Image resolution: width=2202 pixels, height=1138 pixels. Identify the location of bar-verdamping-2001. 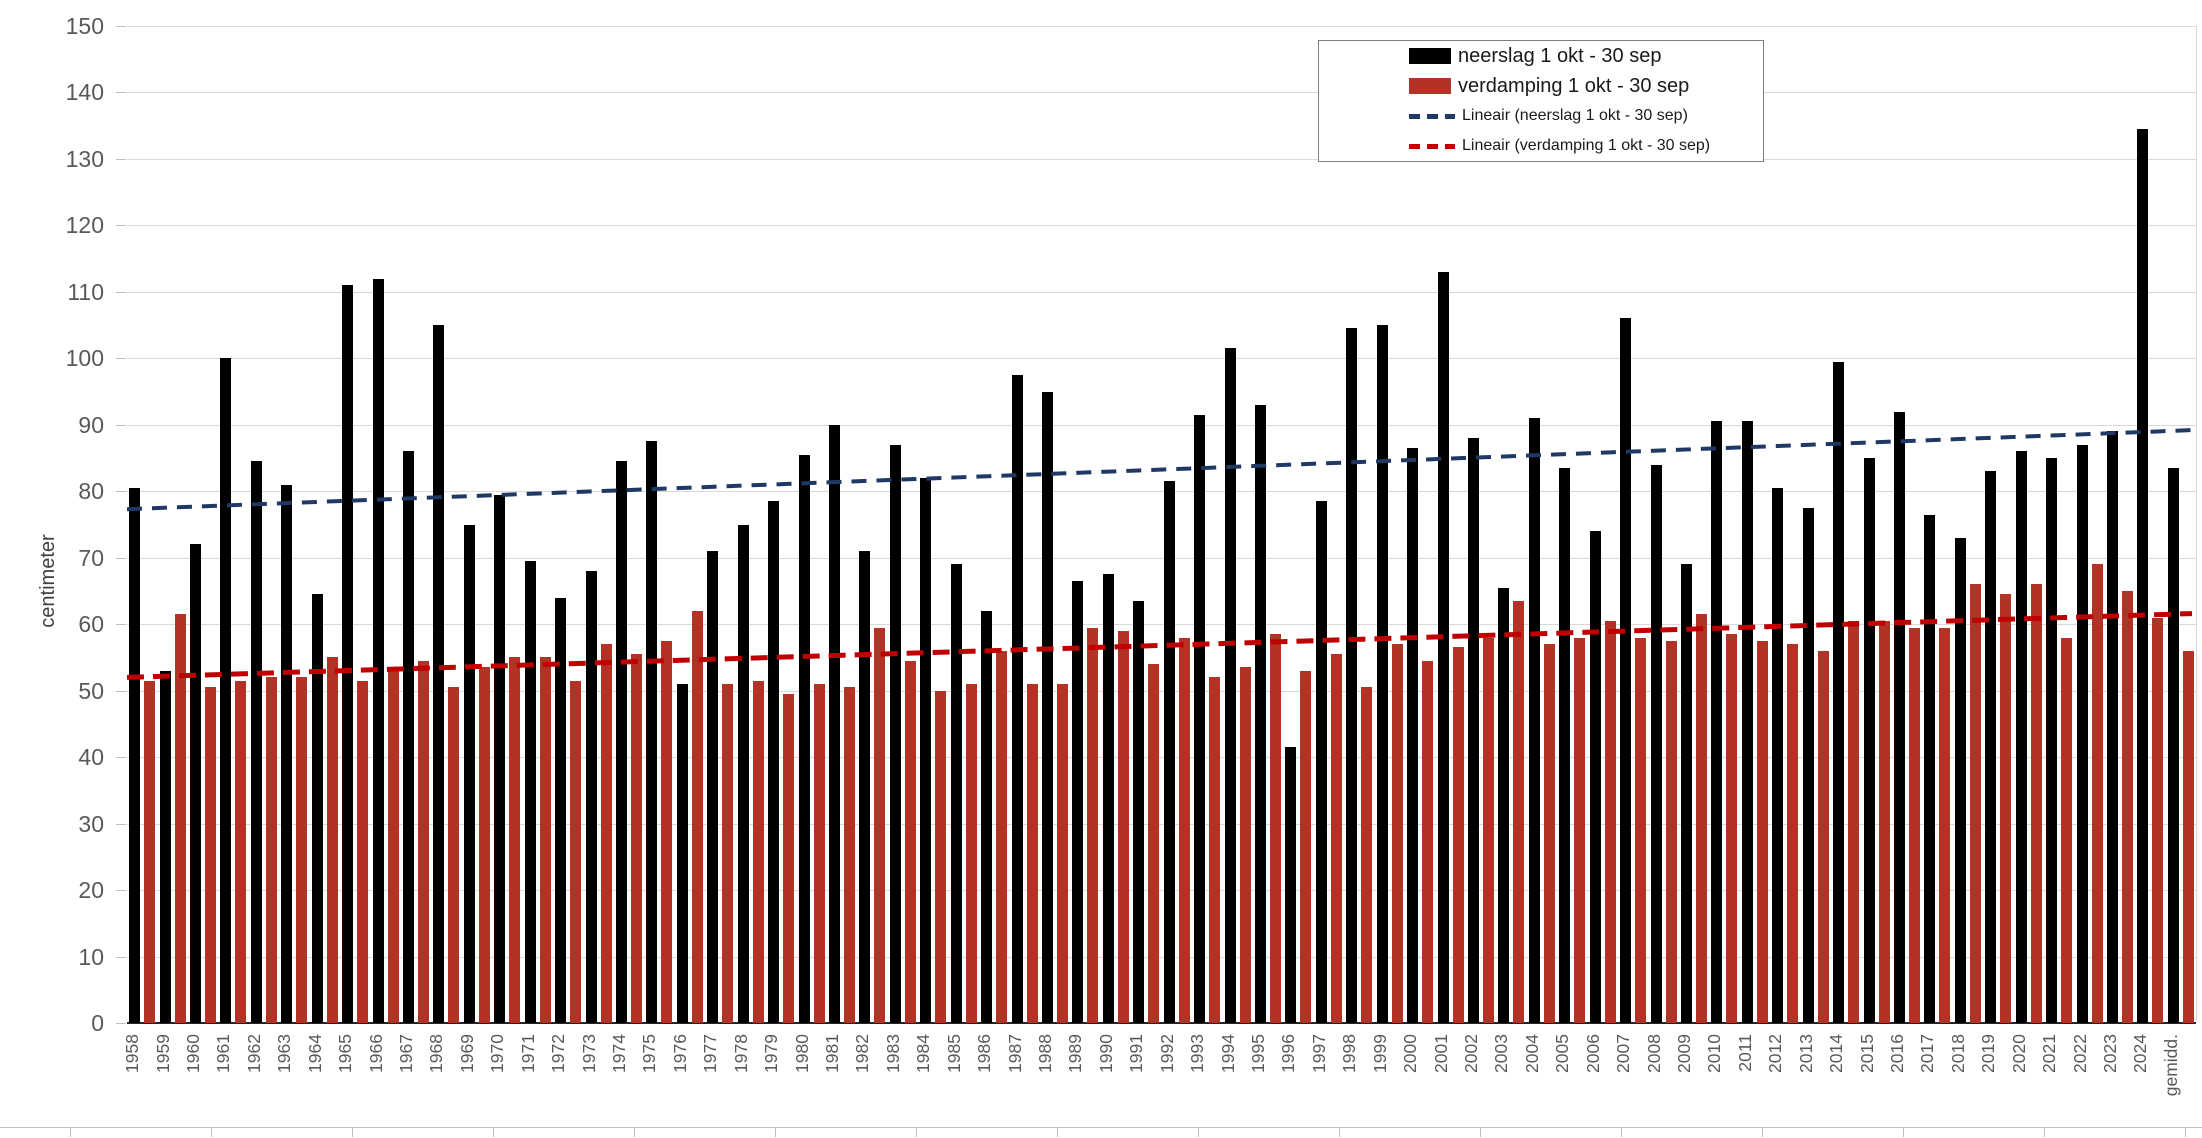
(1458, 835).